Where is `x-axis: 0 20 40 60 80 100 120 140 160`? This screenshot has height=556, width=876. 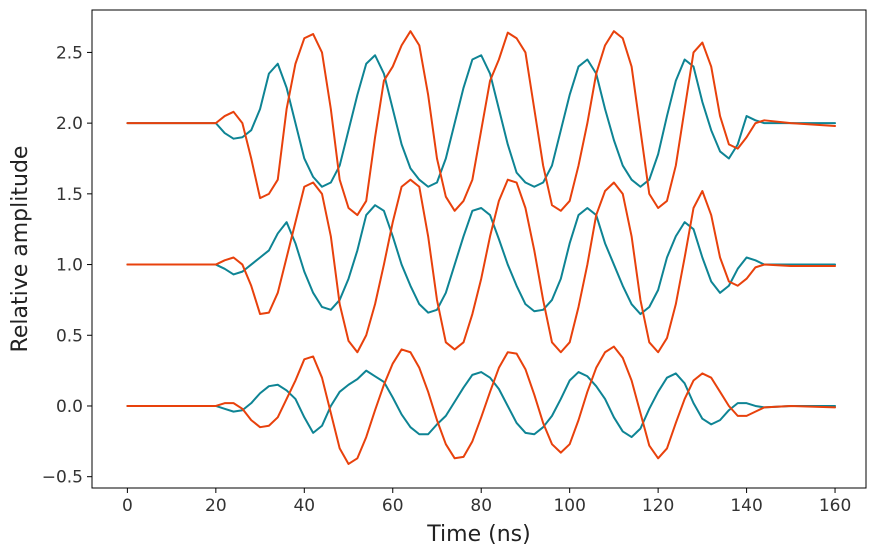 x-axis: 0 20 40 60 80 100 120 140 160 is located at coordinates (486, 502).